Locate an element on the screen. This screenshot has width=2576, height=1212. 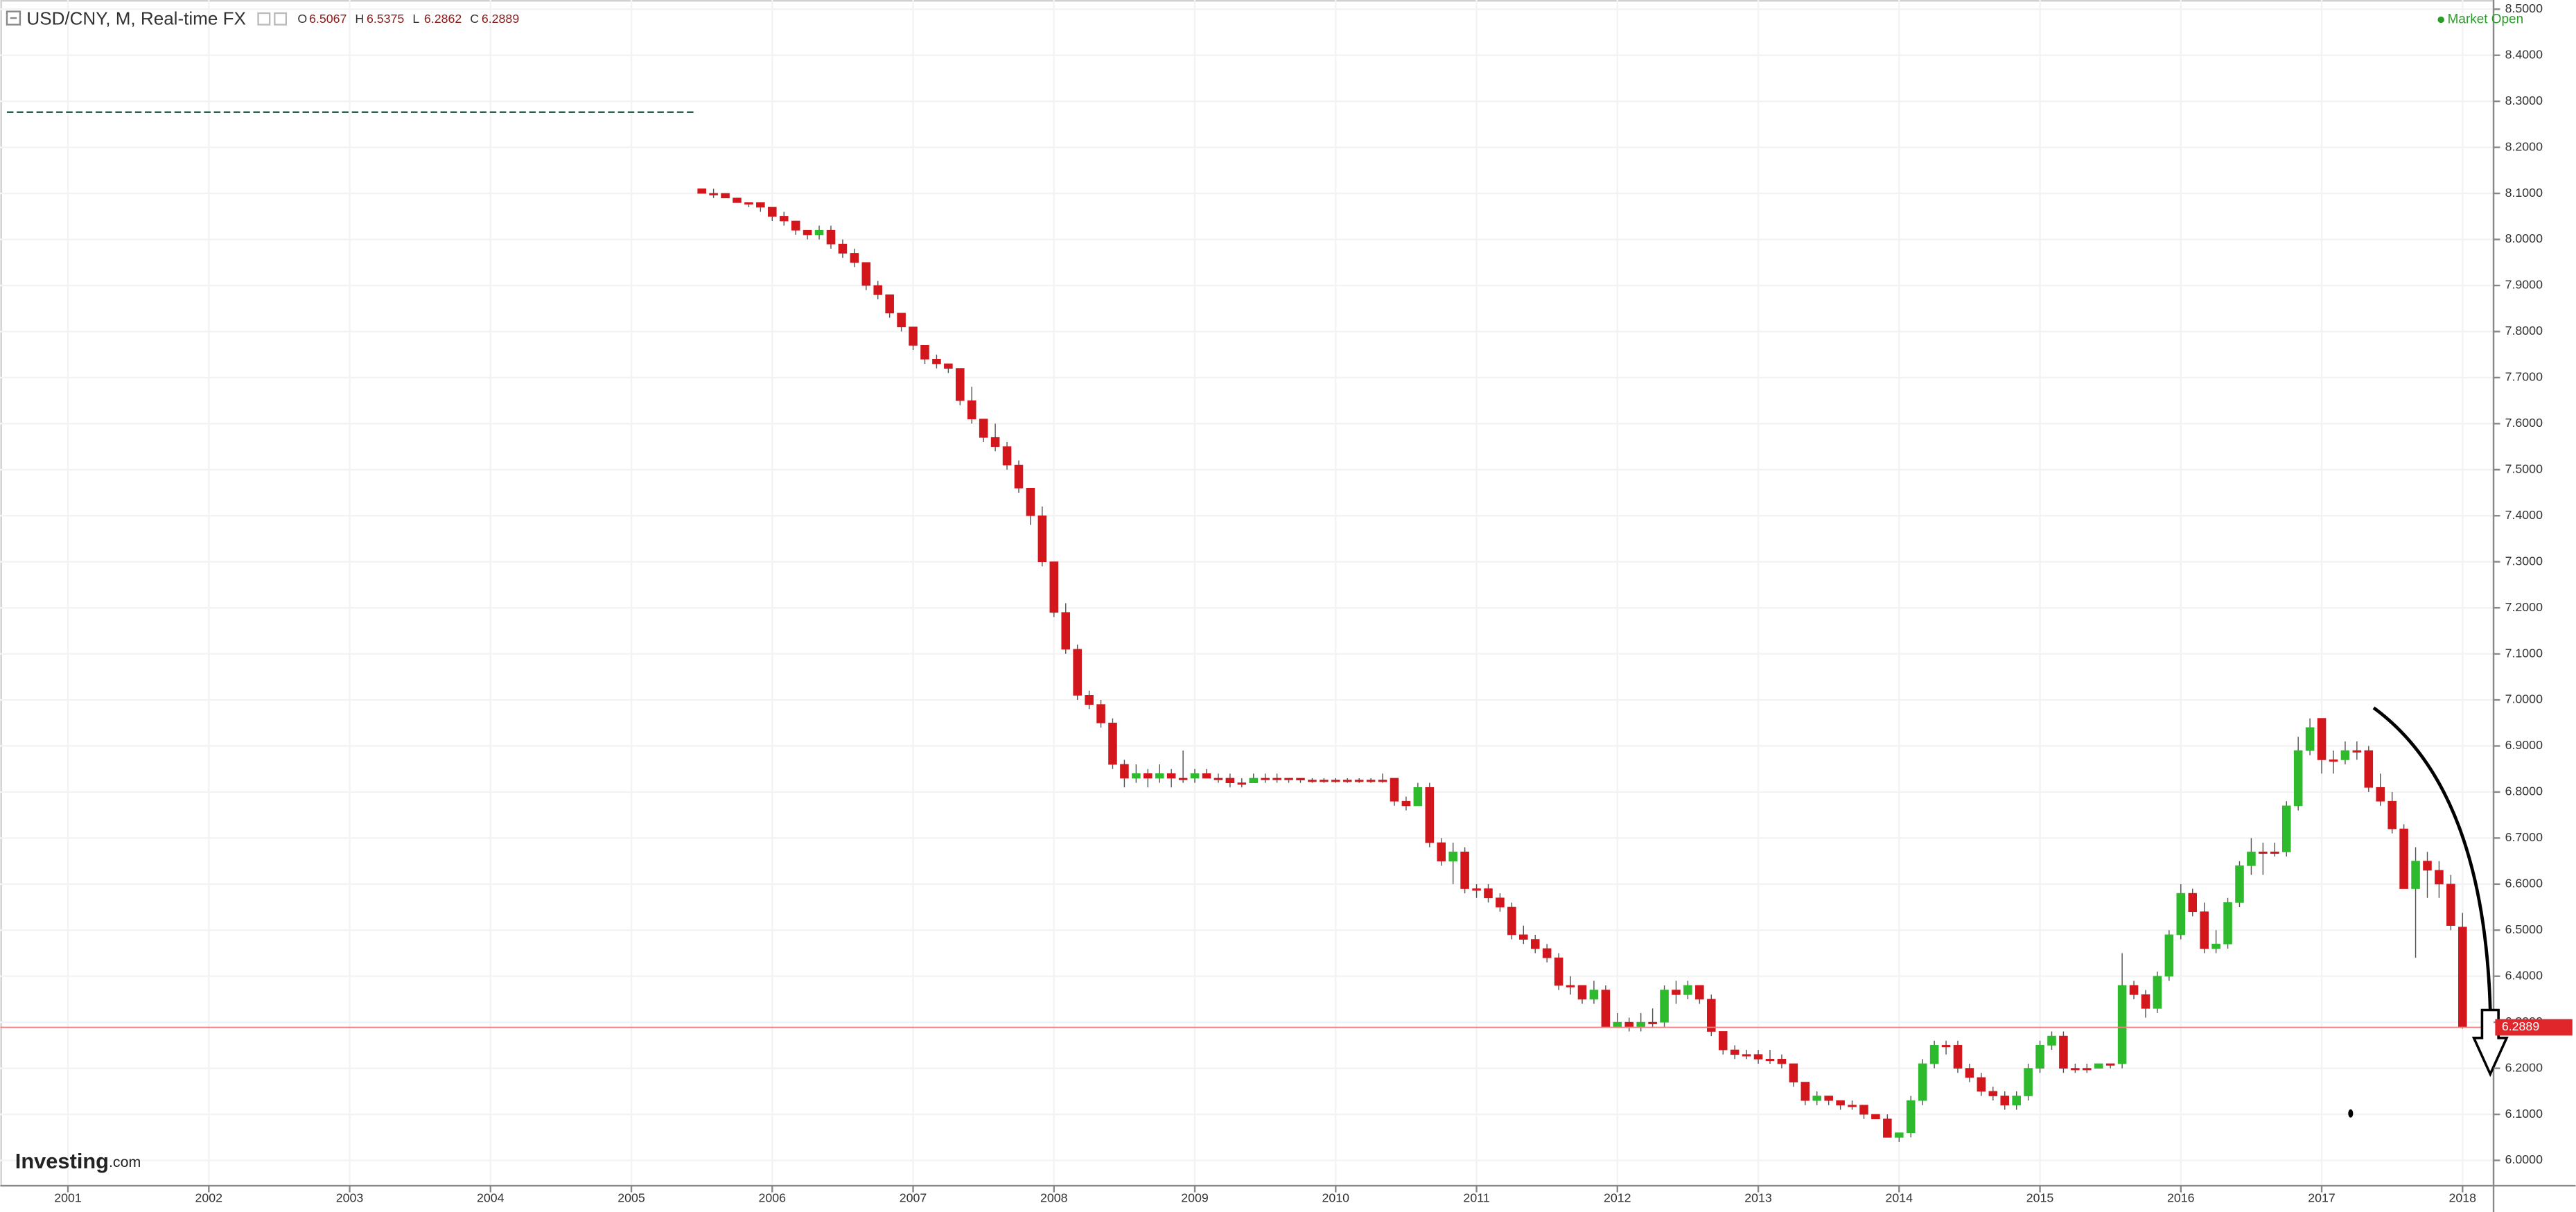
y-tick-label: 8.3000 is located at coordinates (2524, 100).